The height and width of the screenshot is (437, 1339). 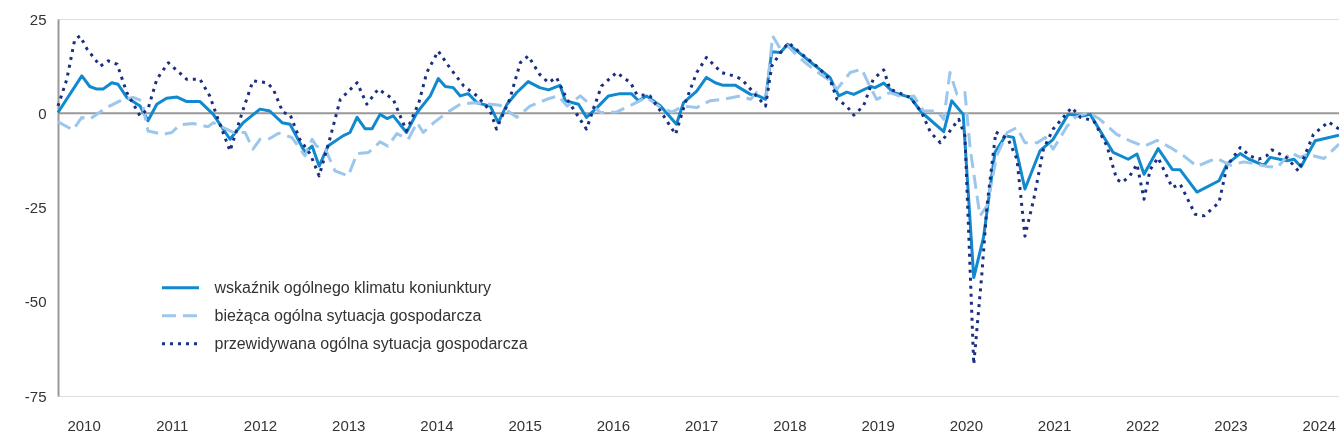 I want to click on y-tick-label: 25, so click(x=38, y=19).